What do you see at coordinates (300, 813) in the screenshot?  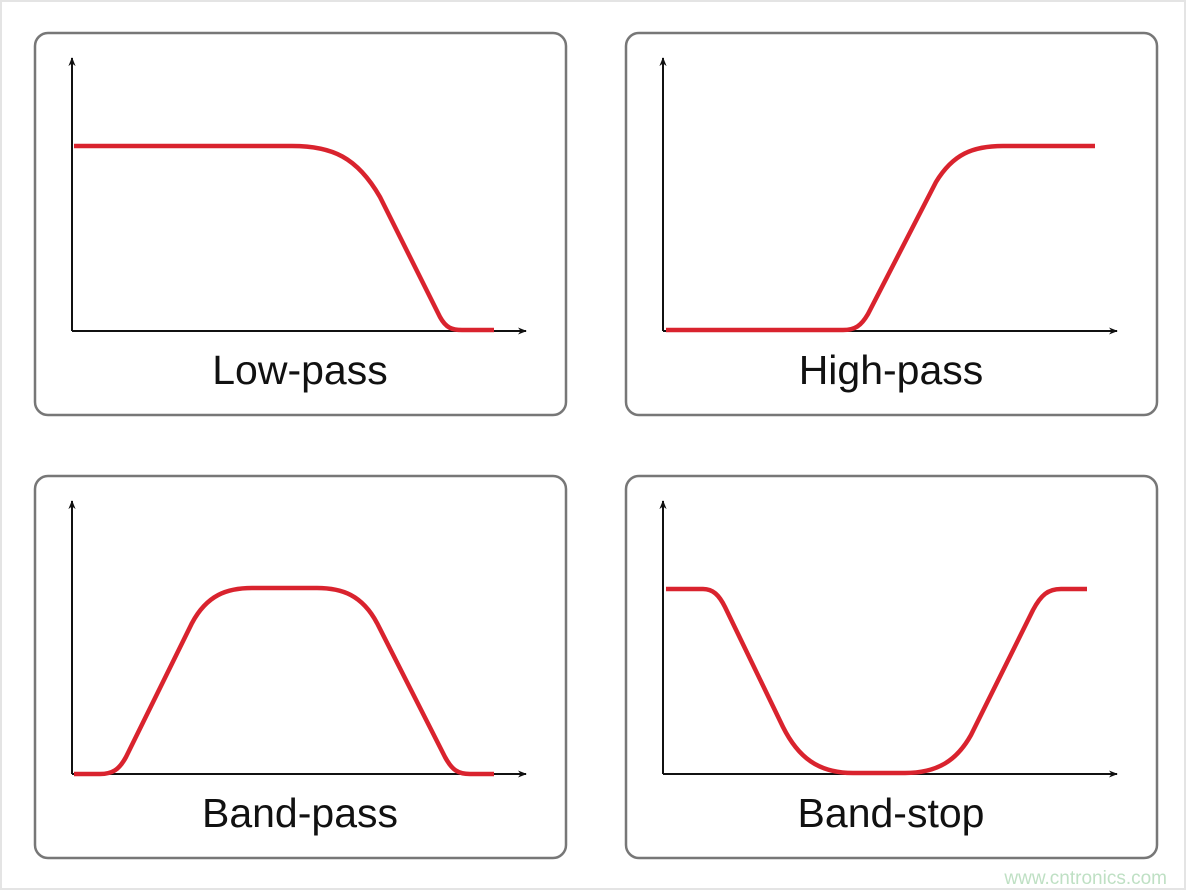 I see `panel-label: Band-pass` at bounding box center [300, 813].